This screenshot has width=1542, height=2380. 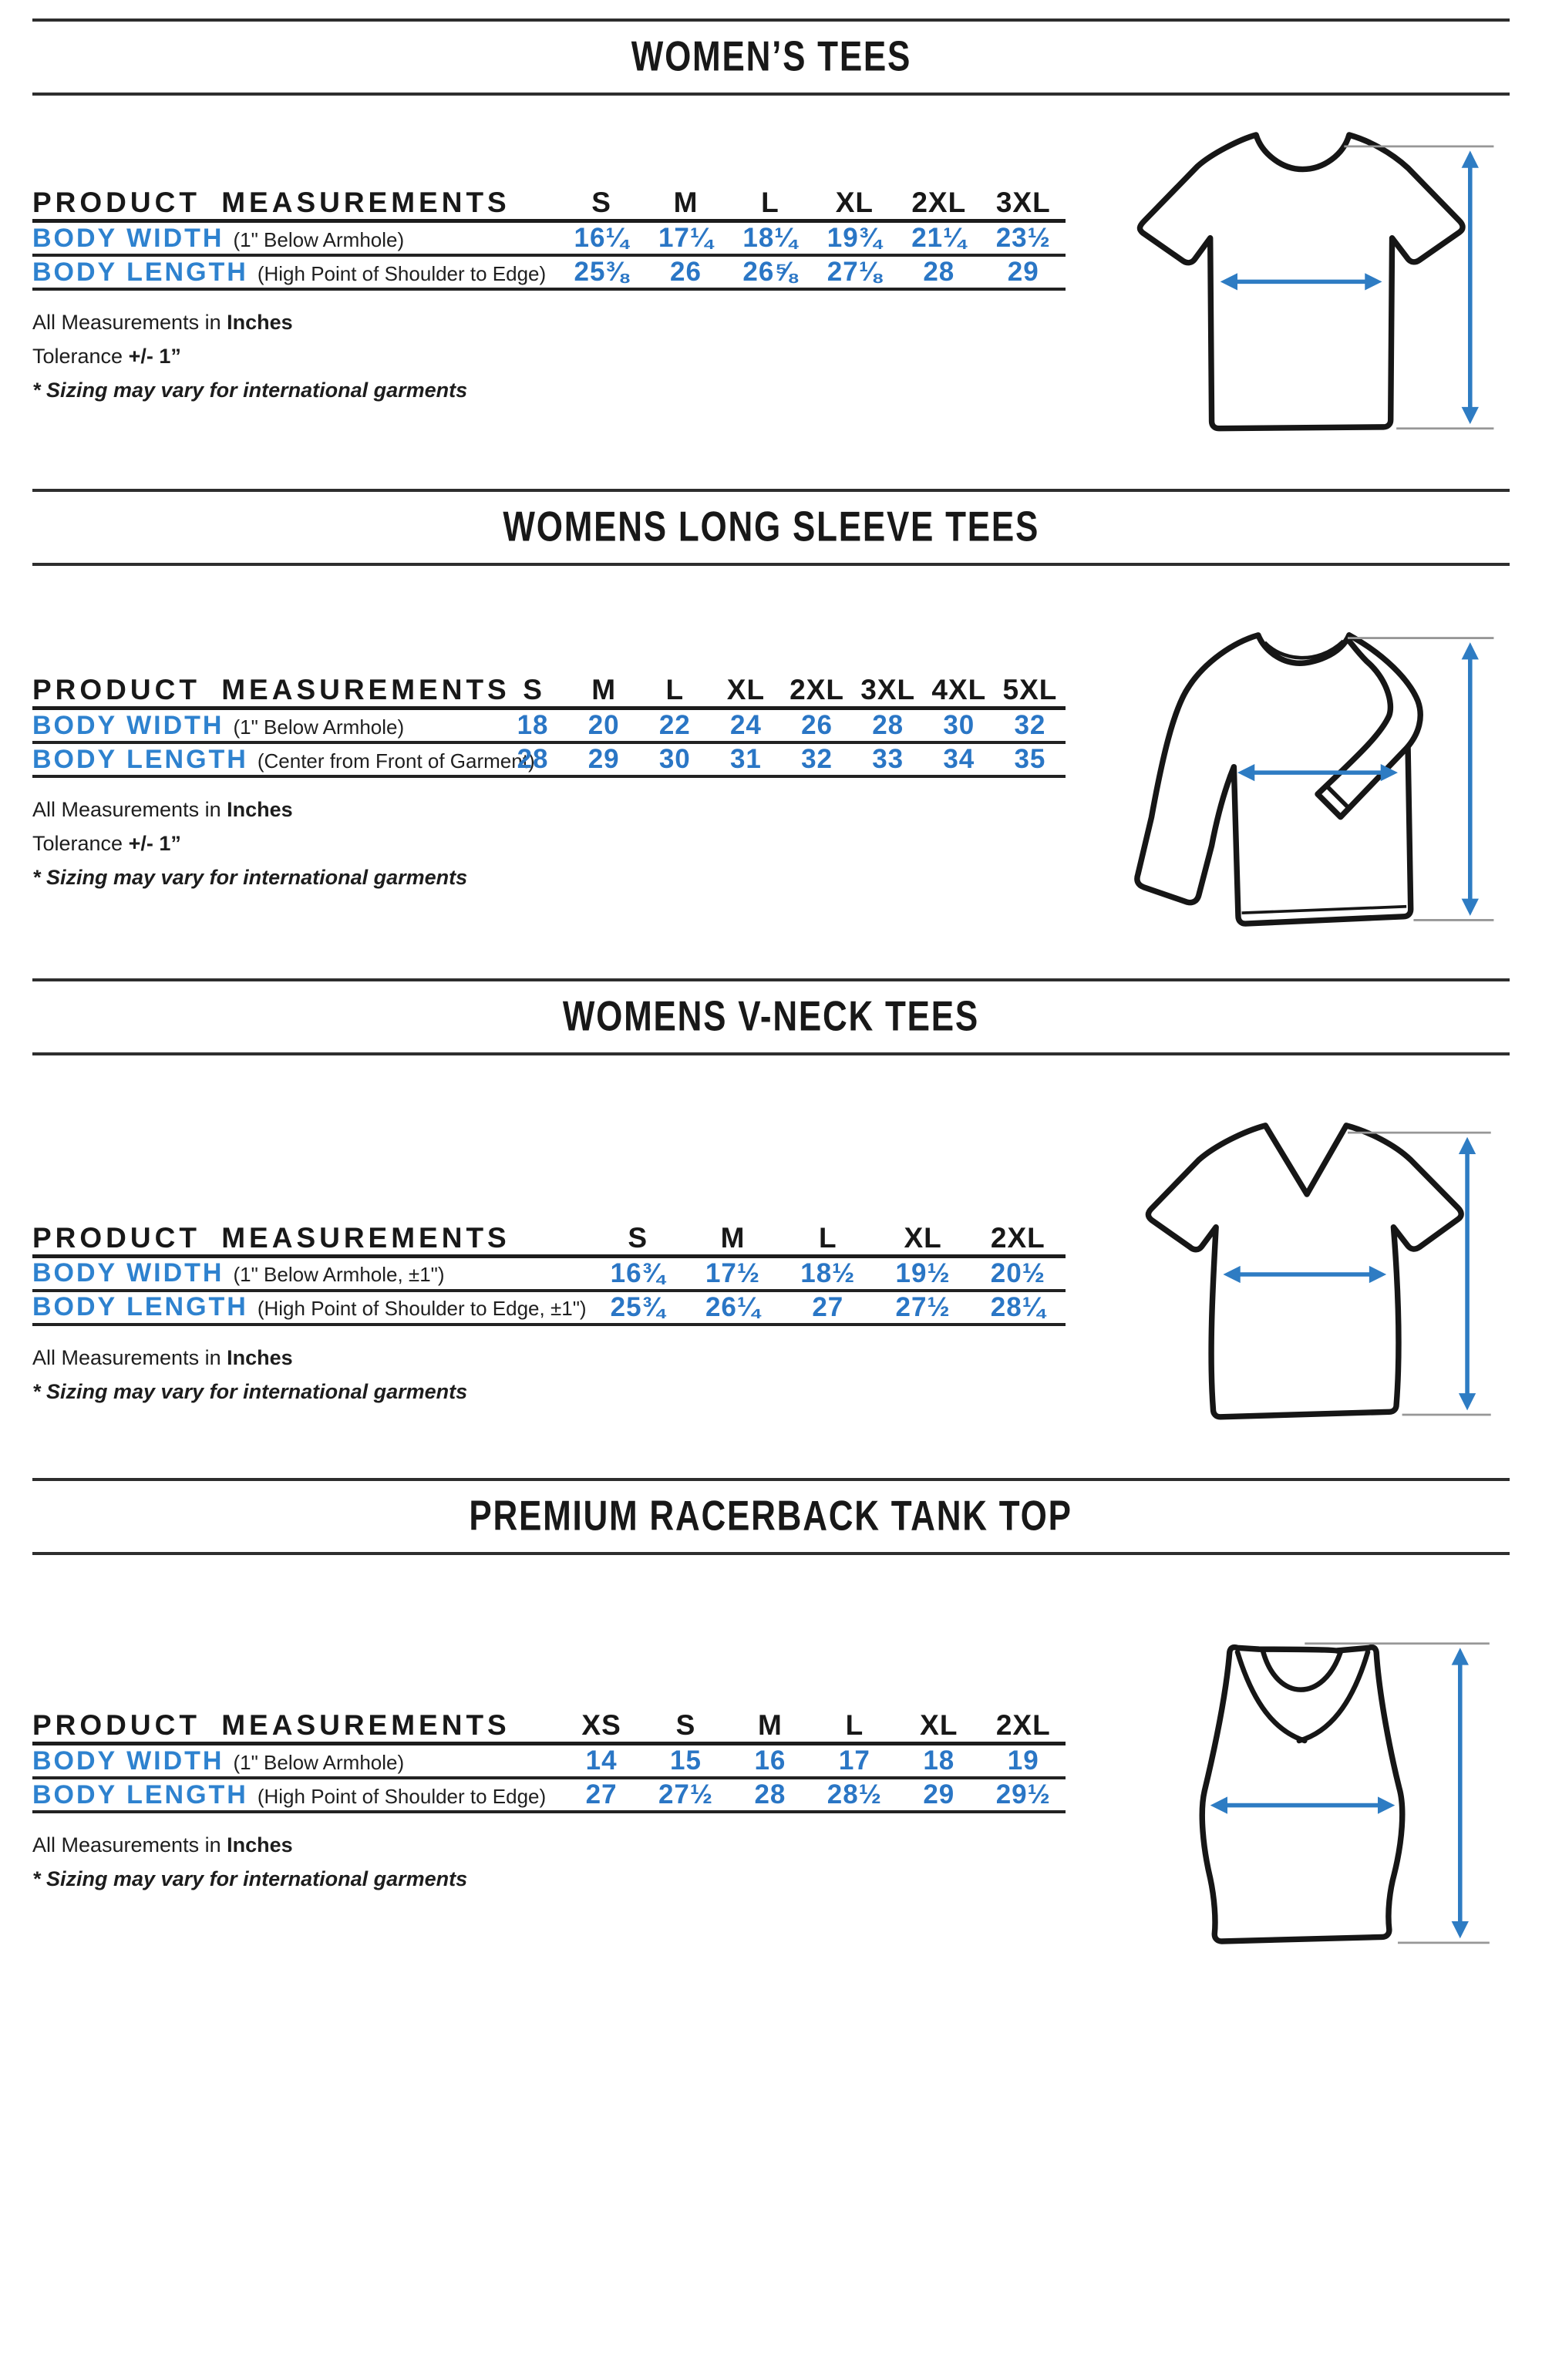 I want to click on racerback-left-curve, so click(x=1271, y=1697).